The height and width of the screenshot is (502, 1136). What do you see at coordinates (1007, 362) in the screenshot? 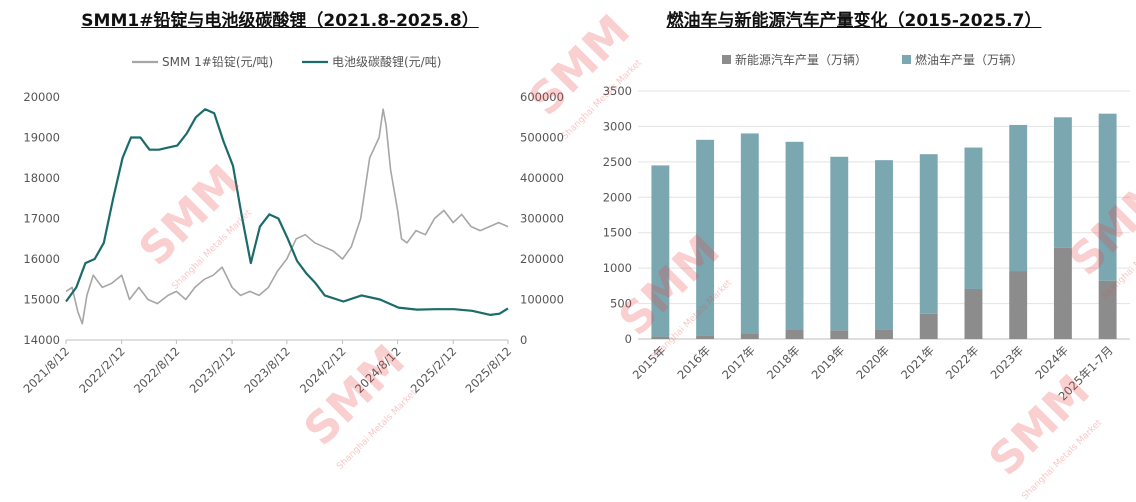
I see `x-tick-label: 2023年` at bounding box center [1007, 362].